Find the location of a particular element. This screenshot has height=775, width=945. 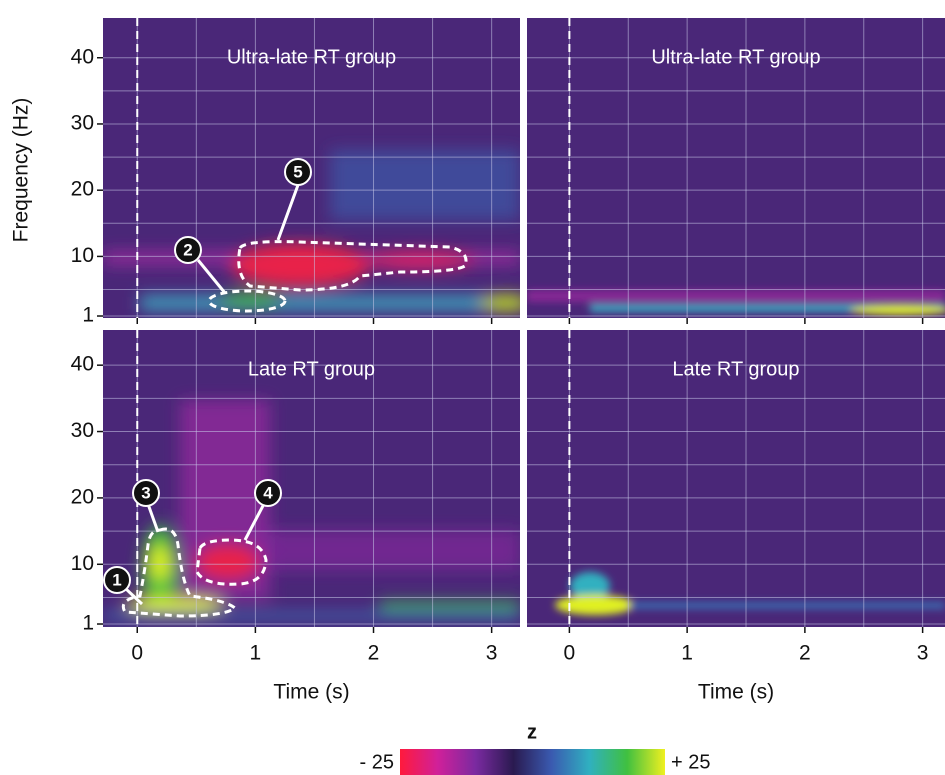

colorbar-label: z is located at coordinates (532, 732).